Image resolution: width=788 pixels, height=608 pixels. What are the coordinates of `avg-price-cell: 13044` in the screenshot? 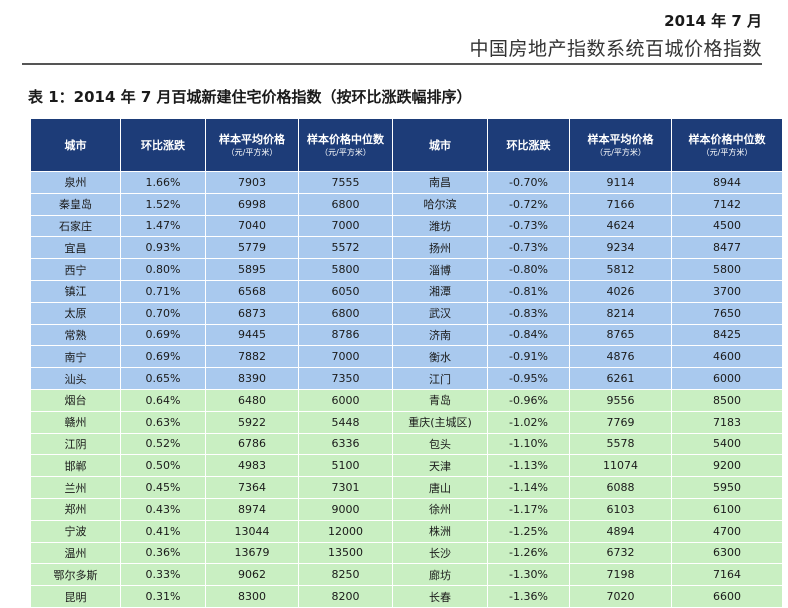 It's located at (252, 531).